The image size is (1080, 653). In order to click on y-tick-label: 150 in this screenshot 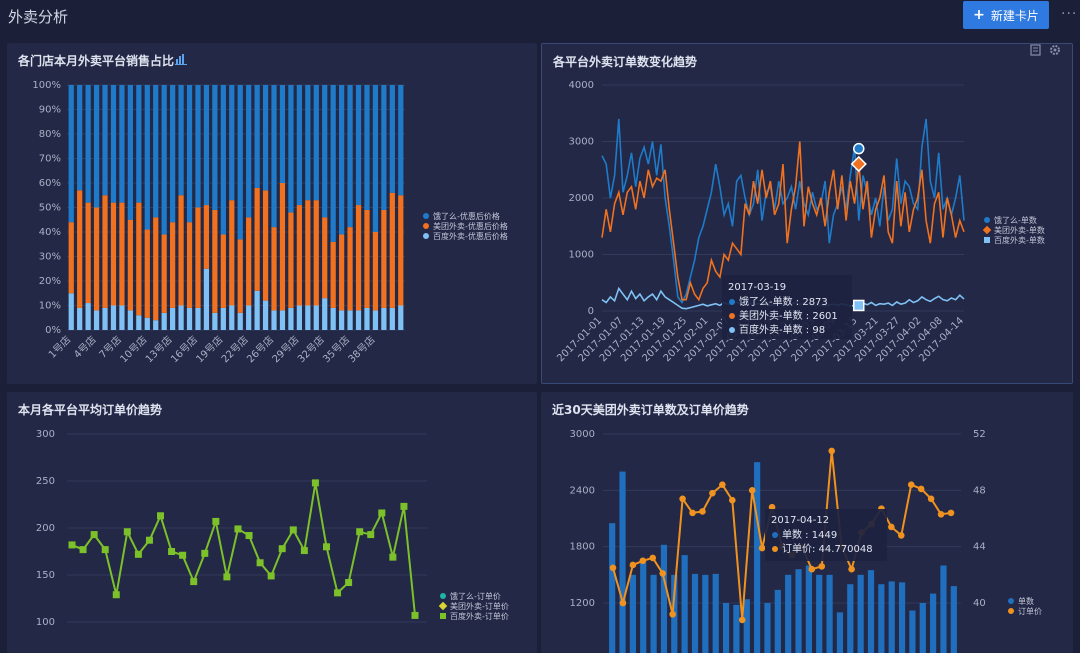, I will do `click(45, 575)`.